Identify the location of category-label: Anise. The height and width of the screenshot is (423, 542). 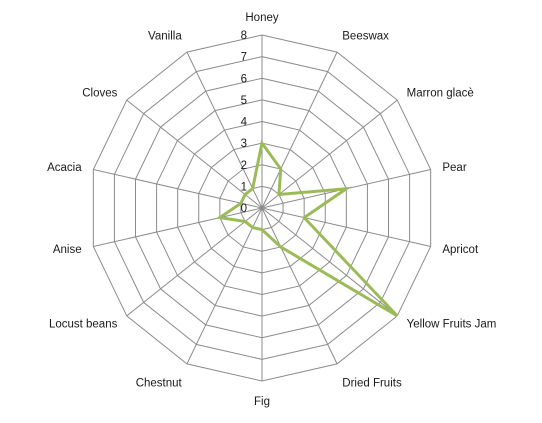
(67, 250).